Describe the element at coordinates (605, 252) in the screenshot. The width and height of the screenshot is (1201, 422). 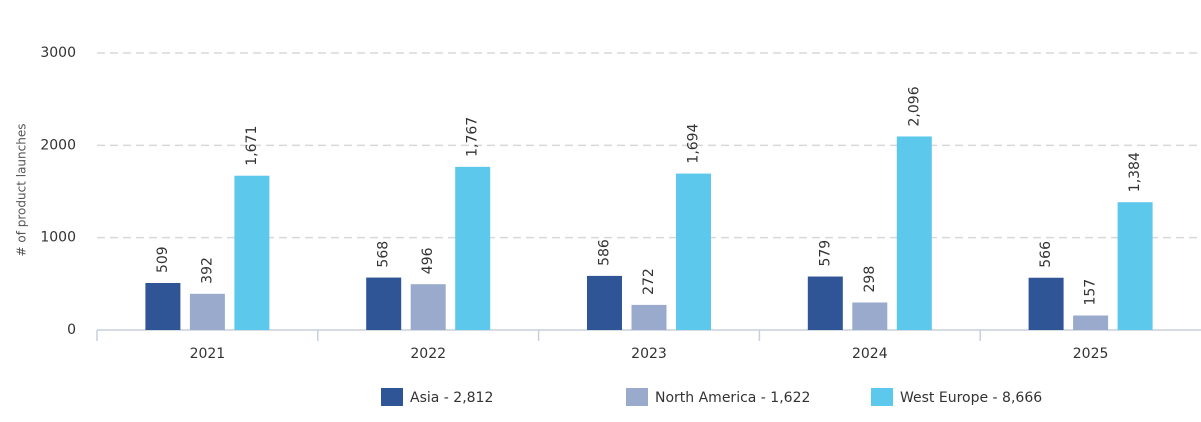
I see `data-label: 586` at that location.